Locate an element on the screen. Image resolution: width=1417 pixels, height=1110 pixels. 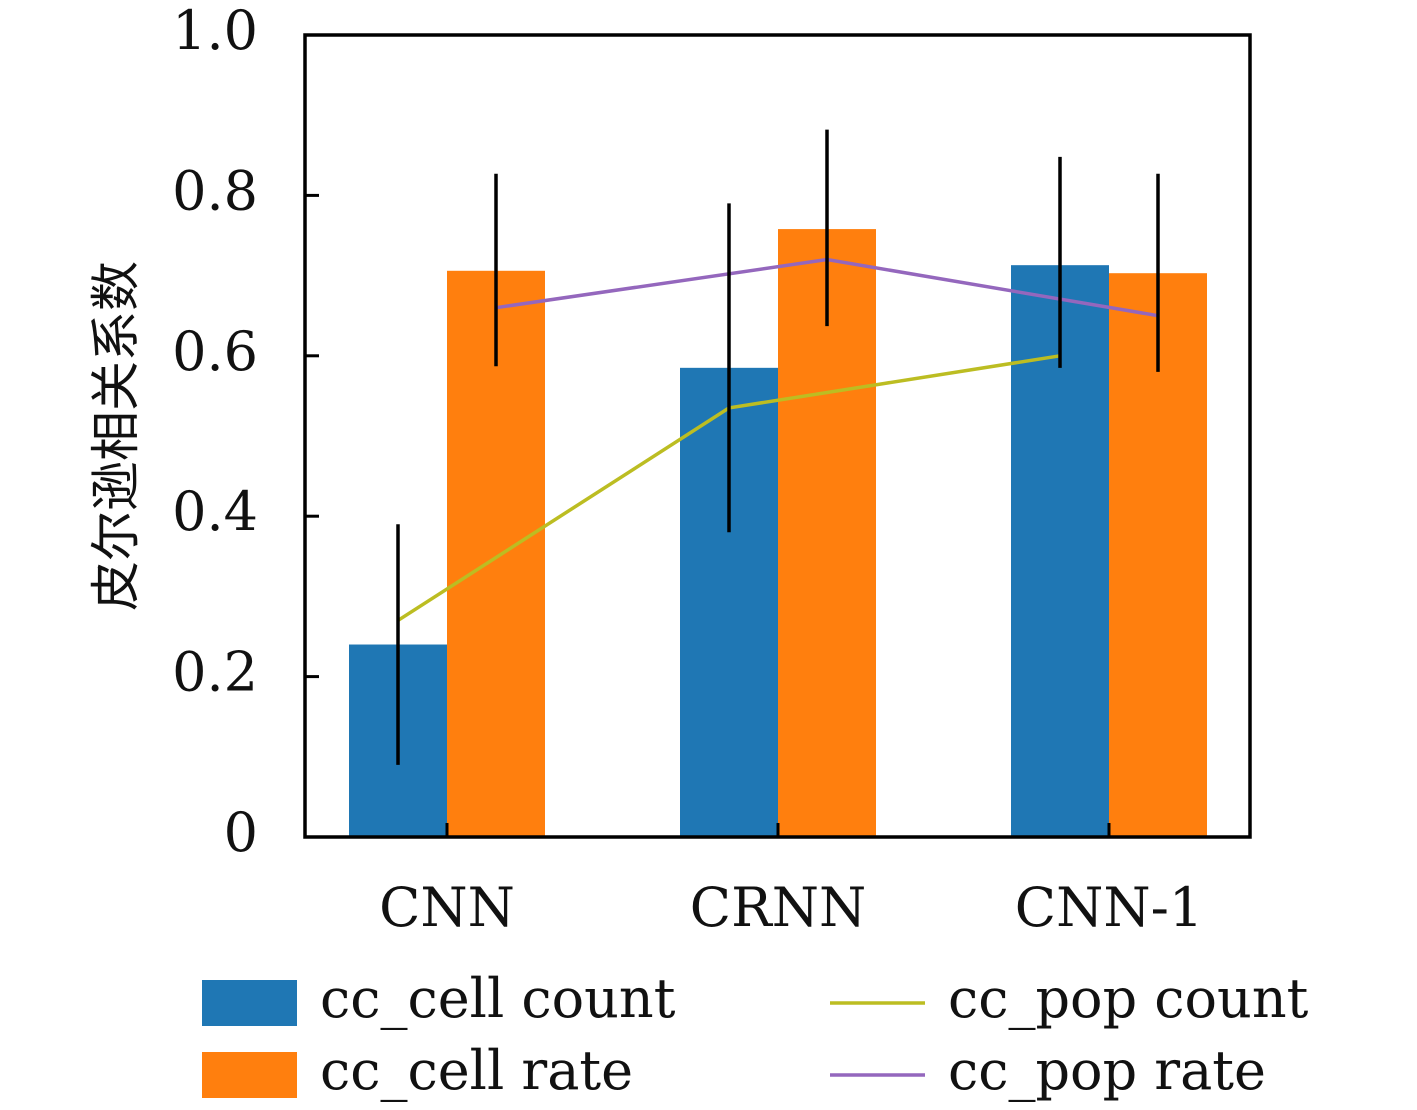
legend-label-cc-cell-rate: cc_cell rate is located at coordinates (476, 1070).